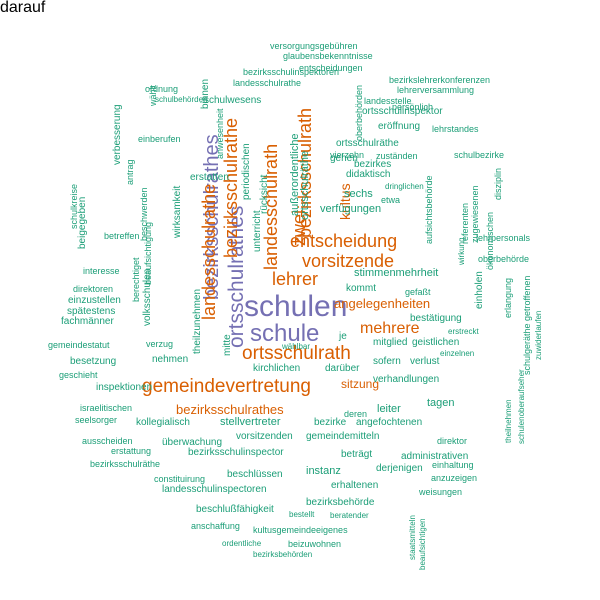 This screenshot has height=600, width=600. Describe the element at coordinates (455, 129) in the screenshot. I see `cloud-word: lehrstandes` at that location.